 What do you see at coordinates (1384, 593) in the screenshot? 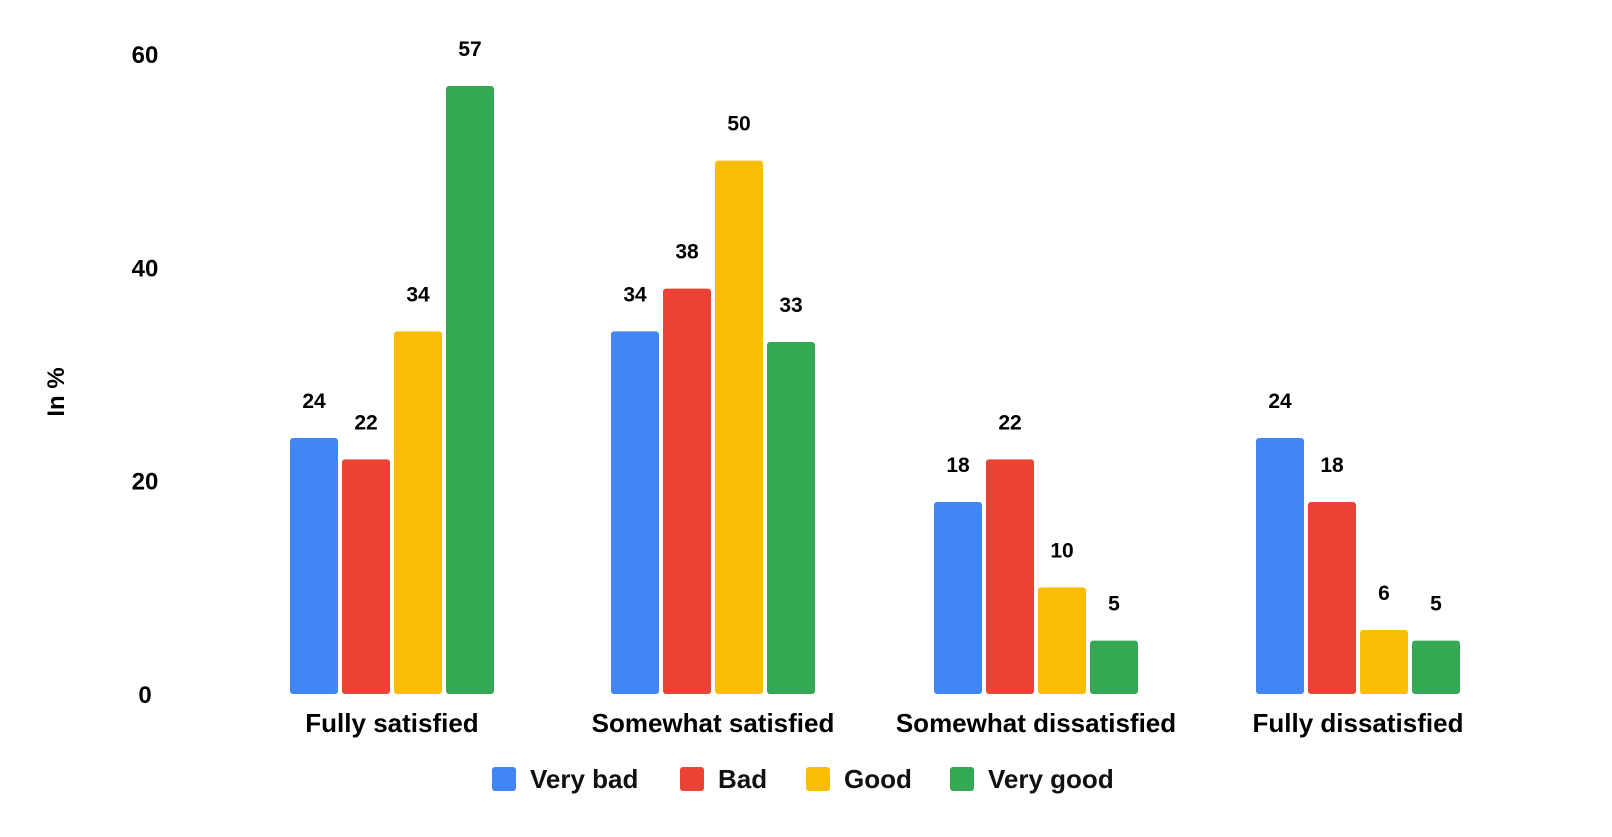
I see `data-label: 6` at bounding box center [1384, 593].